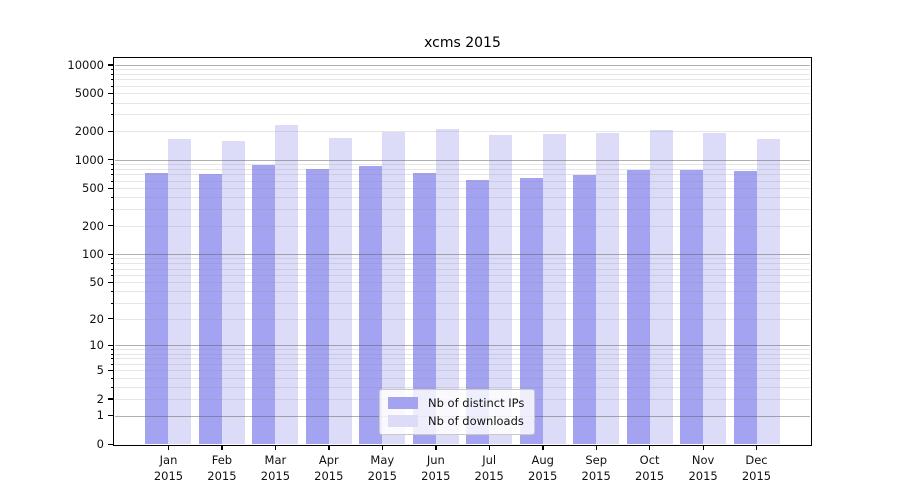 The height and width of the screenshot is (500, 900). What do you see at coordinates (478, 311) in the screenshot?
I see `bar-nb-of-distinct-ips-jul` at bounding box center [478, 311].